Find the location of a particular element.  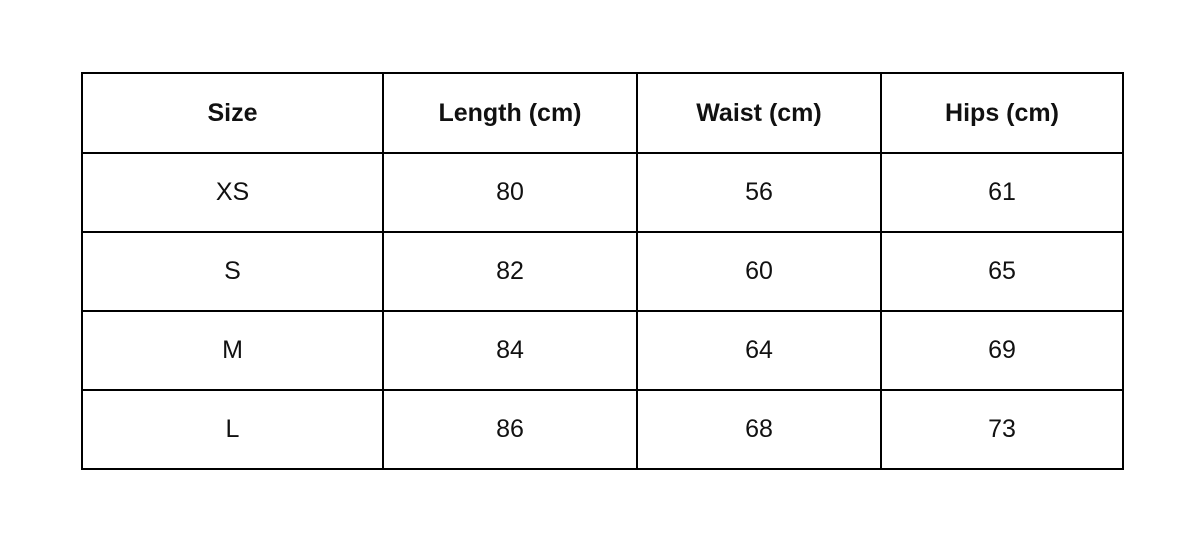

table-cell: XS is located at coordinates (232, 192).